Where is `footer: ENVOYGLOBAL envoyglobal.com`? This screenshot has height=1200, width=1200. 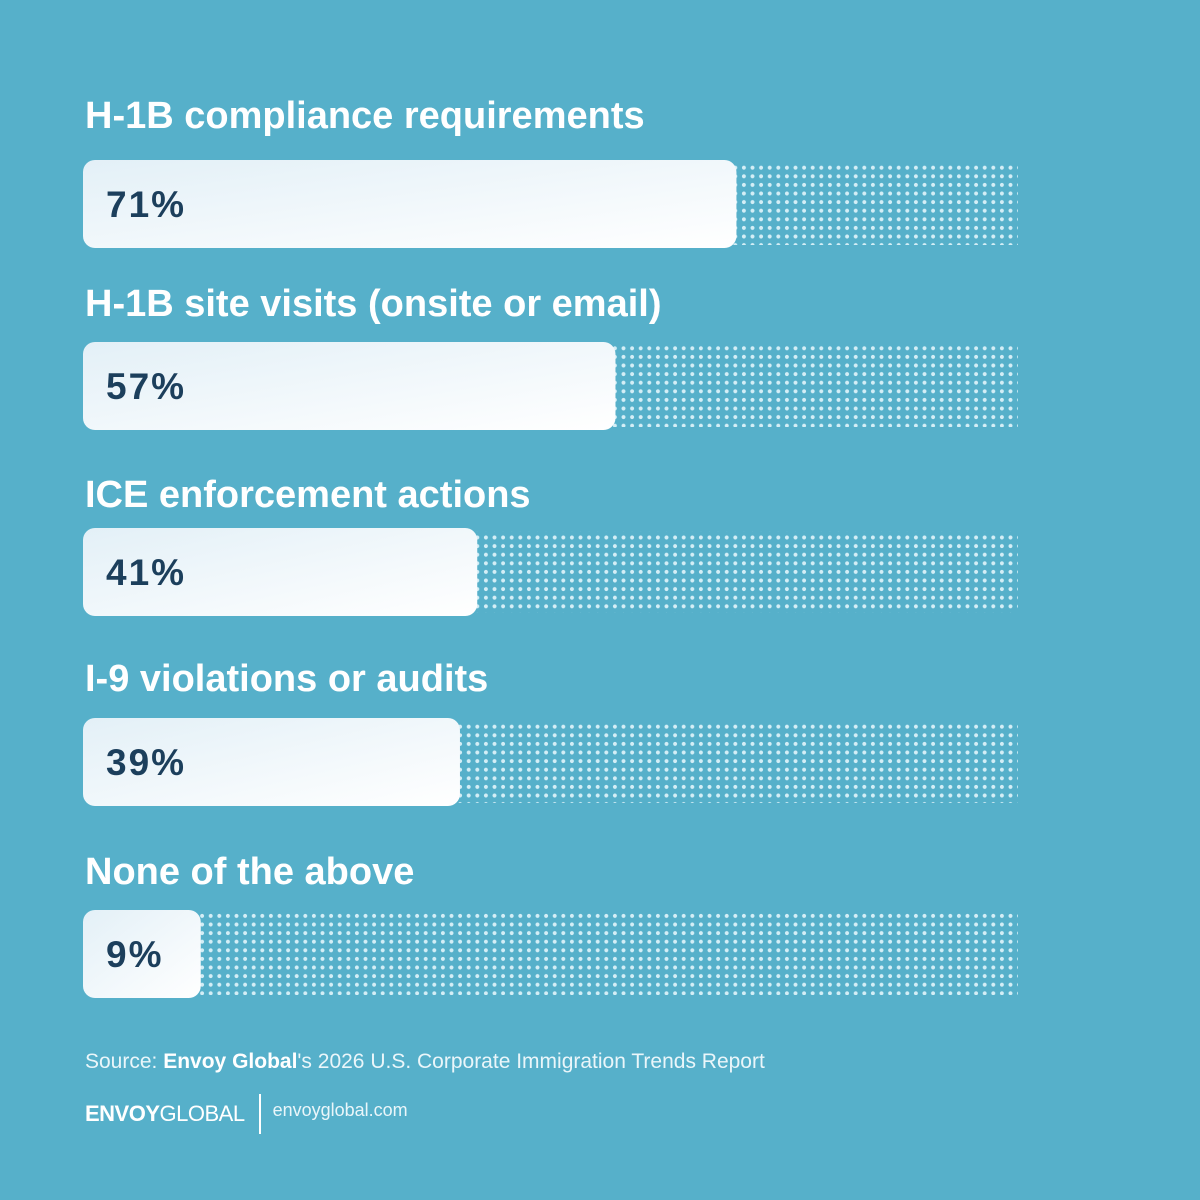
footer: ENVOYGLOBAL envoyglobal.com is located at coordinates (246, 1114).